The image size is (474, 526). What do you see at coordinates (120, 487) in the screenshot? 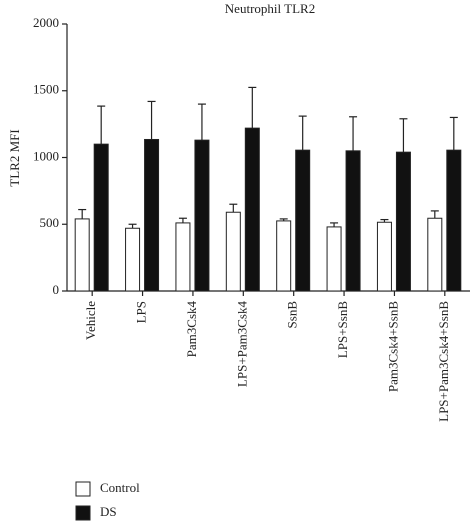
I see `legend-label: Control` at bounding box center [120, 487].